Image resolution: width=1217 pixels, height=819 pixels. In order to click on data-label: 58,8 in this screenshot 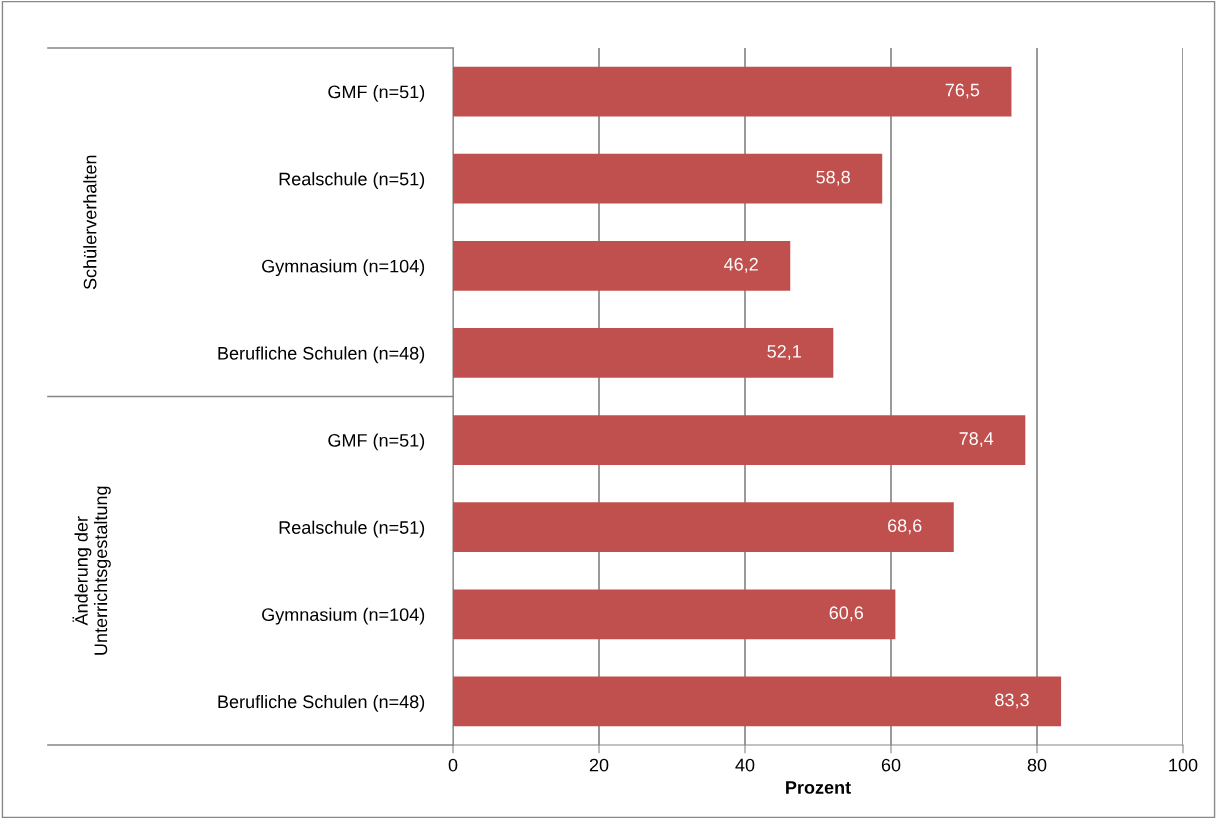, I will do `click(833, 178)`.